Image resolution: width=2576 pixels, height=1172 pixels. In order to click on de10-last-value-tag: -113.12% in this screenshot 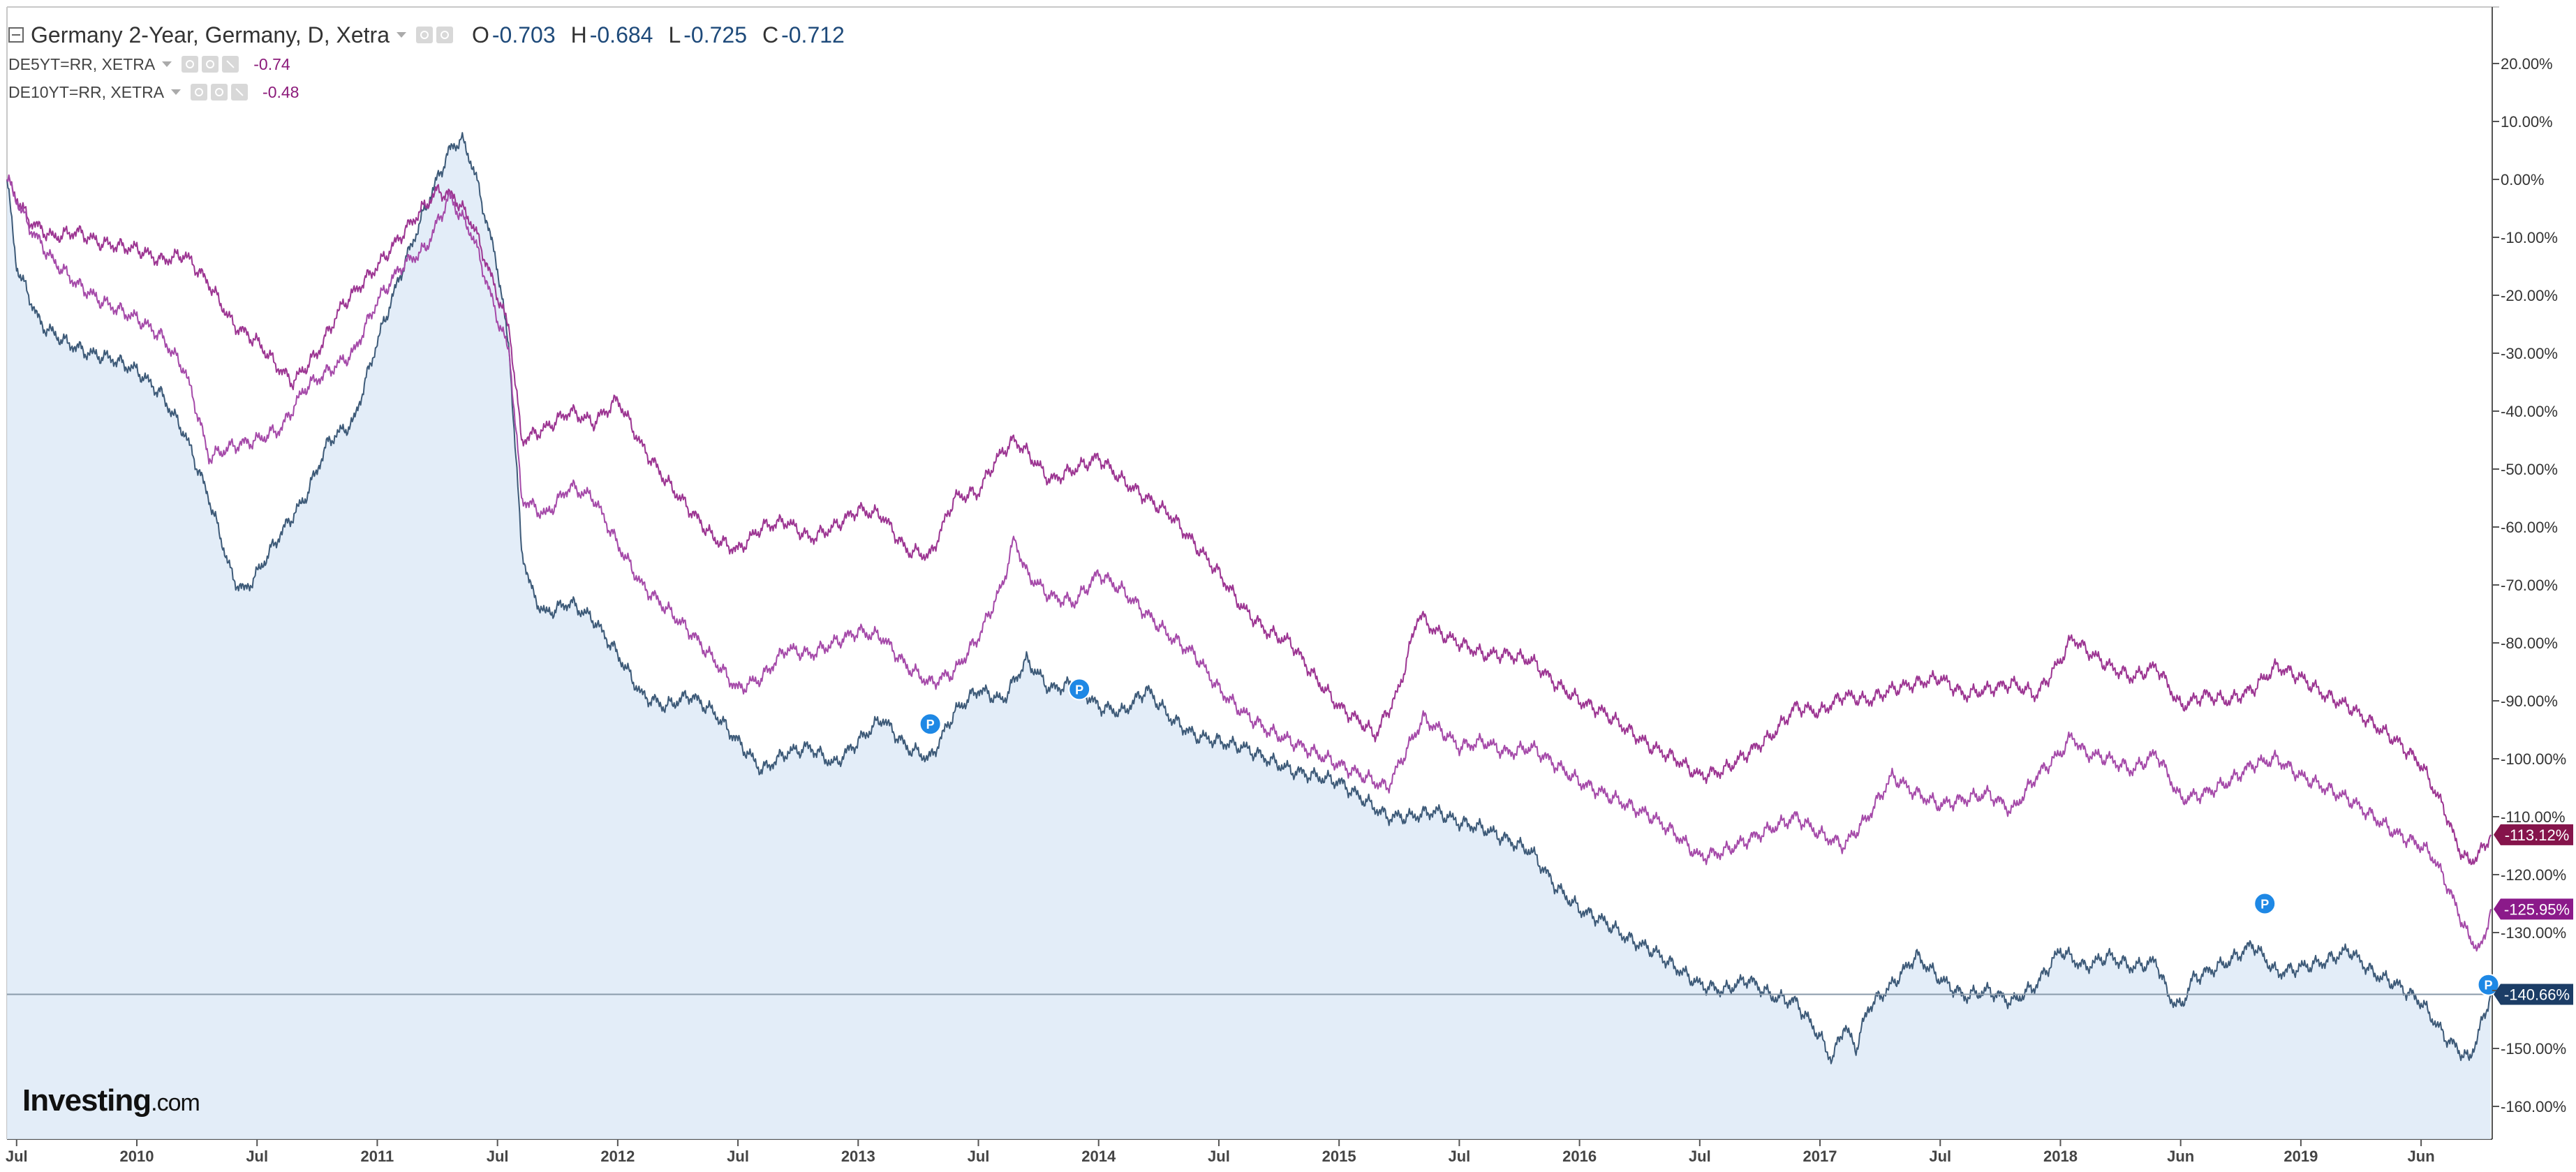, I will do `click(2533, 834)`.